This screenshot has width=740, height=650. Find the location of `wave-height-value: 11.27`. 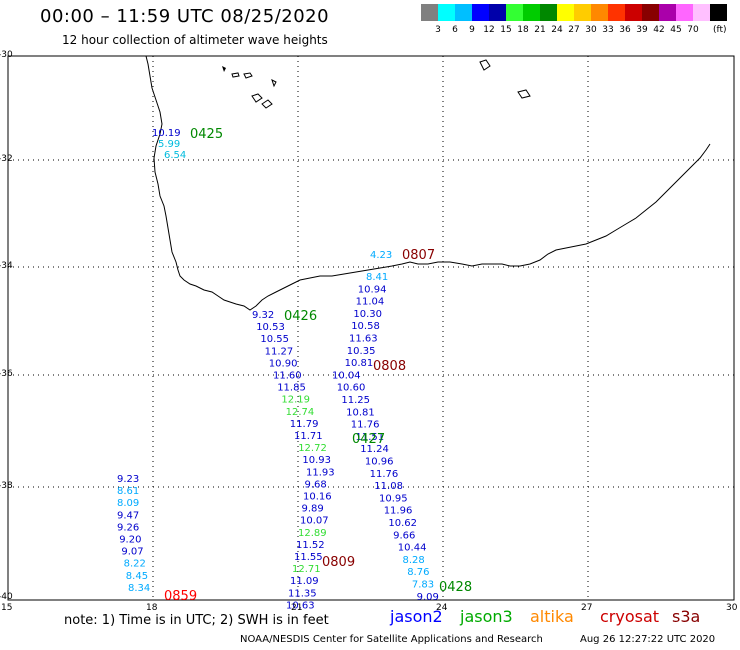

wave-height-value: 11.27 is located at coordinates (279, 351).